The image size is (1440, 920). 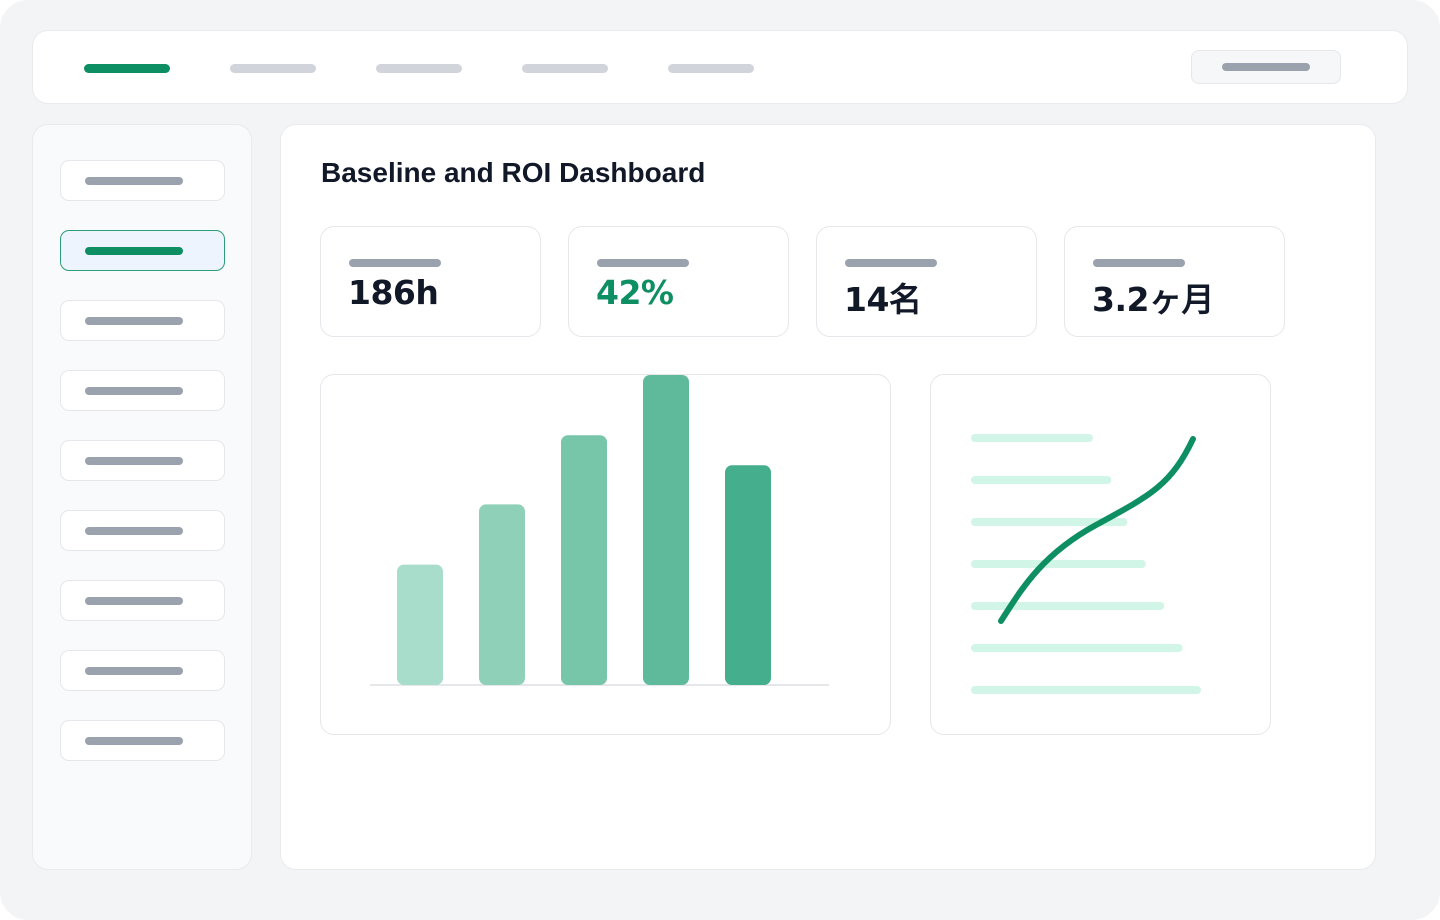 What do you see at coordinates (678, 281) in the screenshot?
I see `kpi-card-percent: 42%` at bounding box center [678, 281].